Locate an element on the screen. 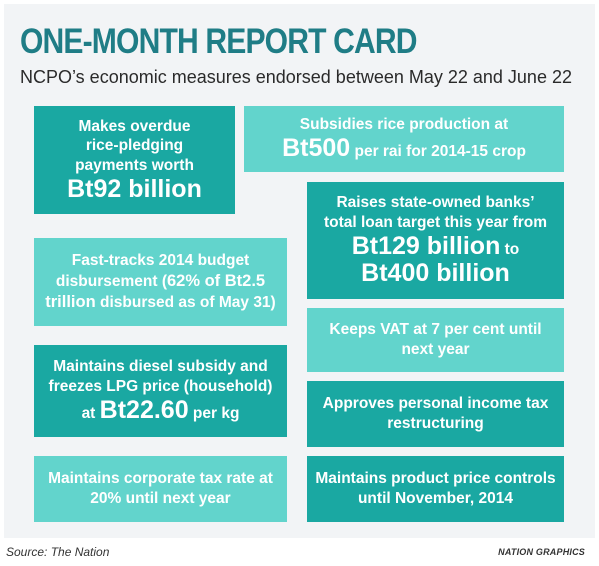 The width and height of the screenshot is (599, 566). page-title: ONE-MONTH REPORT CARD is located at coordinates (219, 41).